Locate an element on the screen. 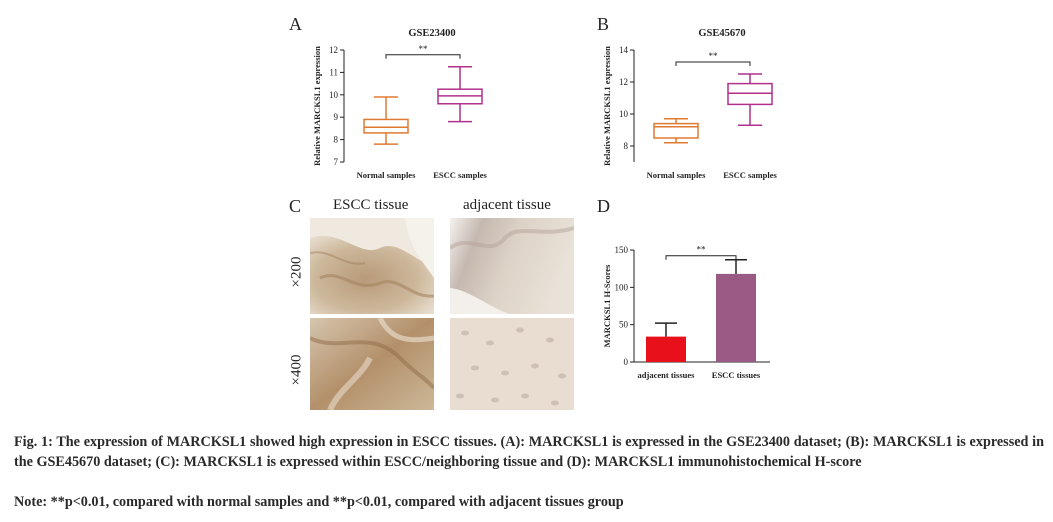  x-category-label: ESCC tissues is located at coordinates (736, 375).